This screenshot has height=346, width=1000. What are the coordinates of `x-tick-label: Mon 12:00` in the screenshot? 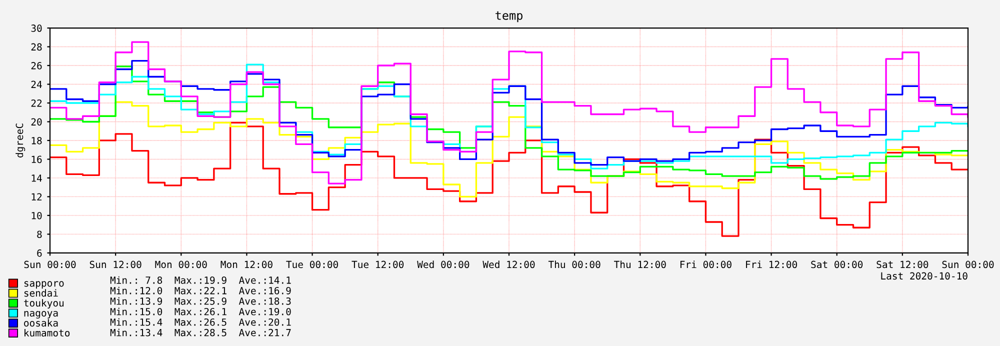 It's located at (246, 264).